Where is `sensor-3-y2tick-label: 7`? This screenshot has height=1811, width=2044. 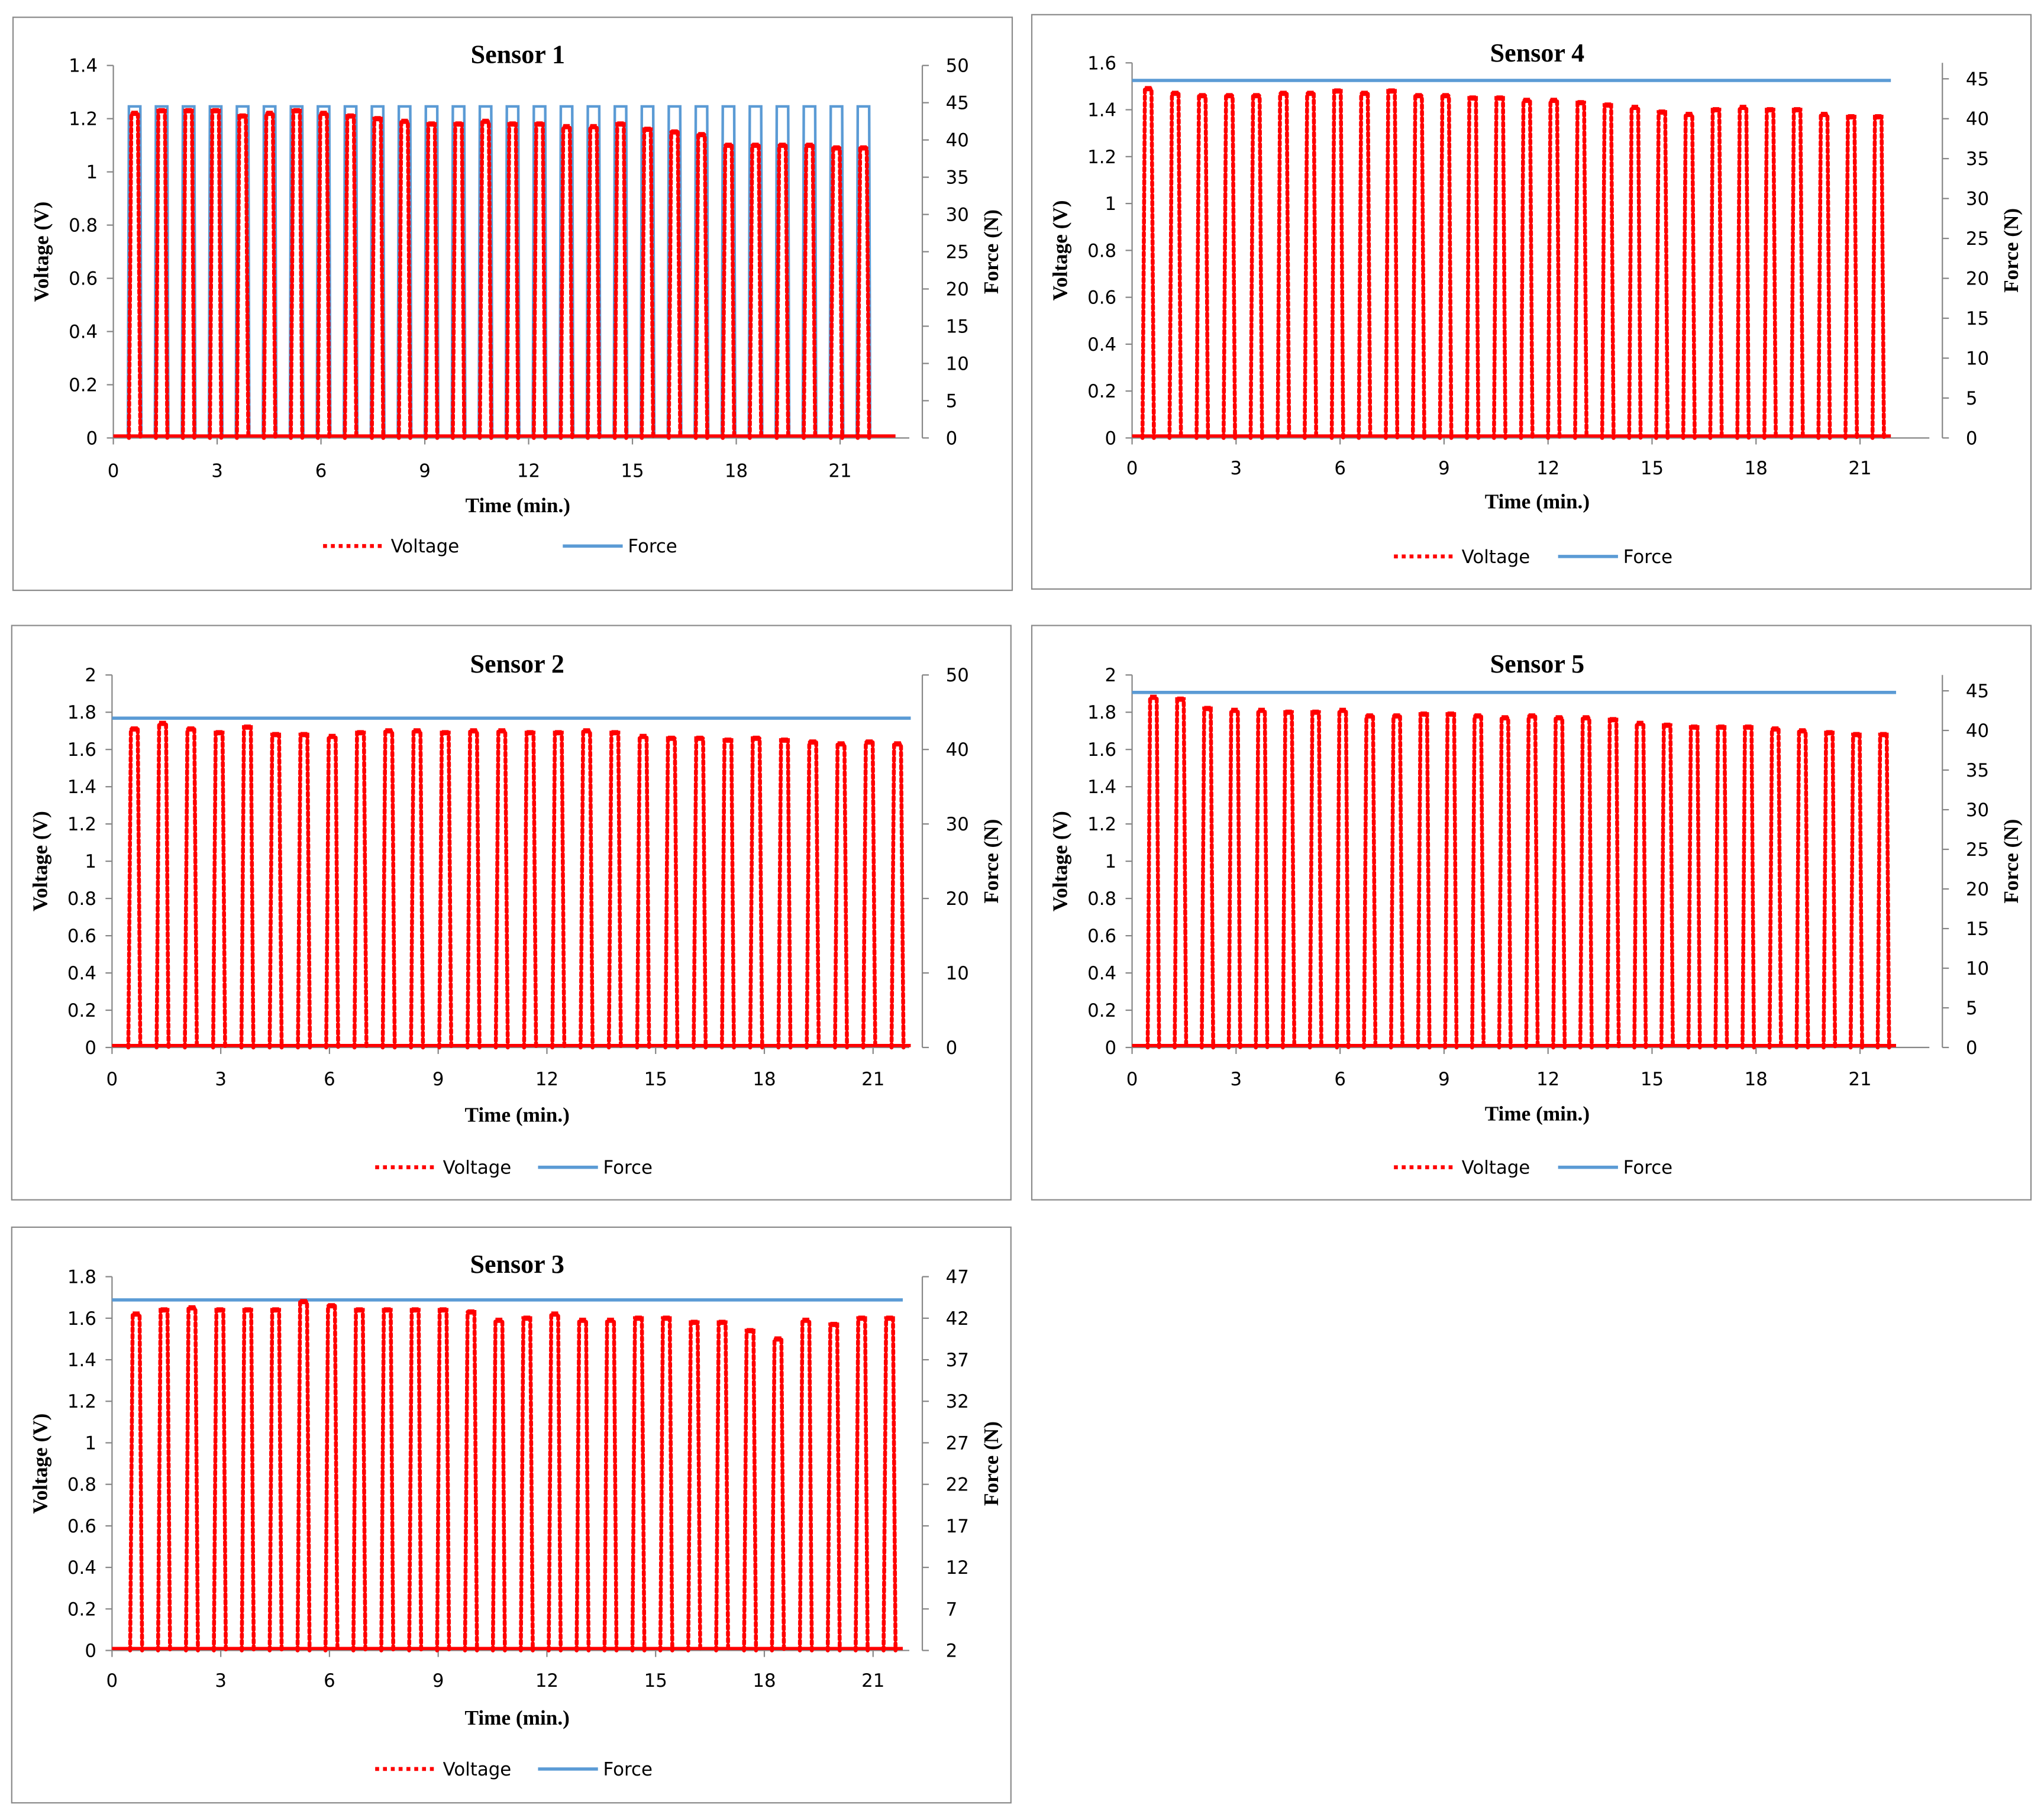
sensor-3-y2tick-label: 7 is located at coordinates (952, 1609).